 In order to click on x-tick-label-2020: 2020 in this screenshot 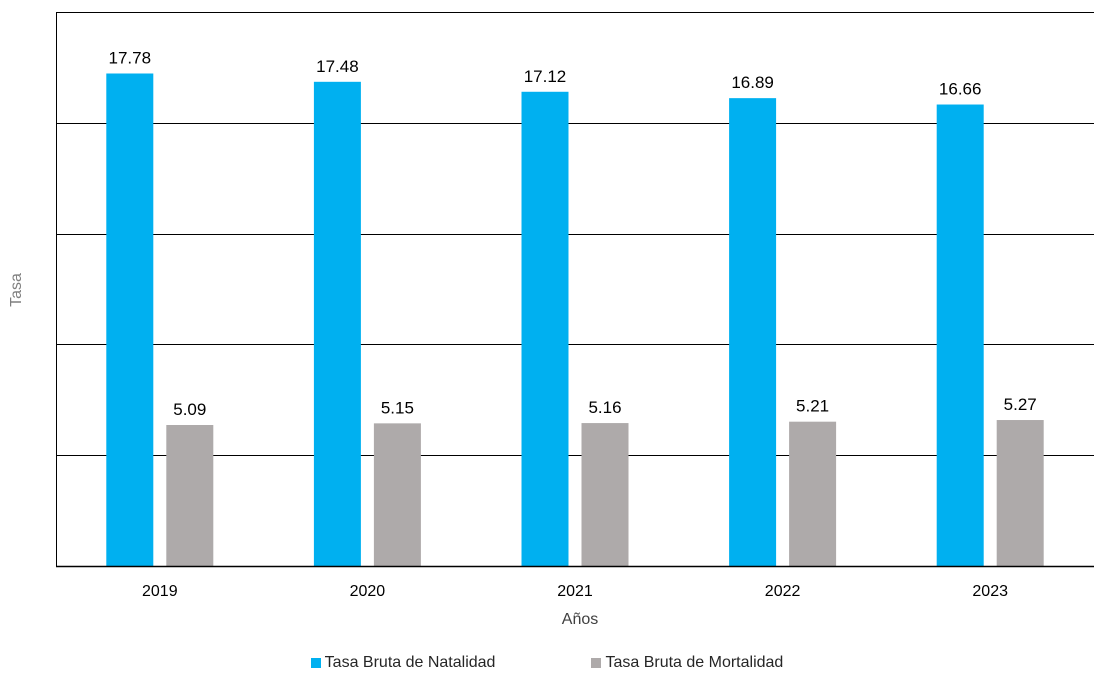, I will do `click(368, 591)`.